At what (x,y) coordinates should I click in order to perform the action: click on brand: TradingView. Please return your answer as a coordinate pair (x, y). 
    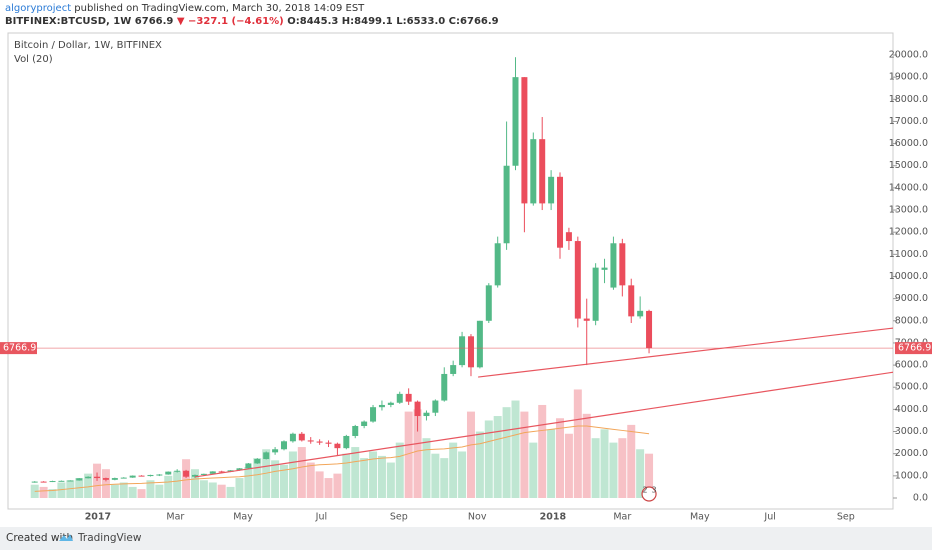
    Looking at the image, I should click on (110, 538).